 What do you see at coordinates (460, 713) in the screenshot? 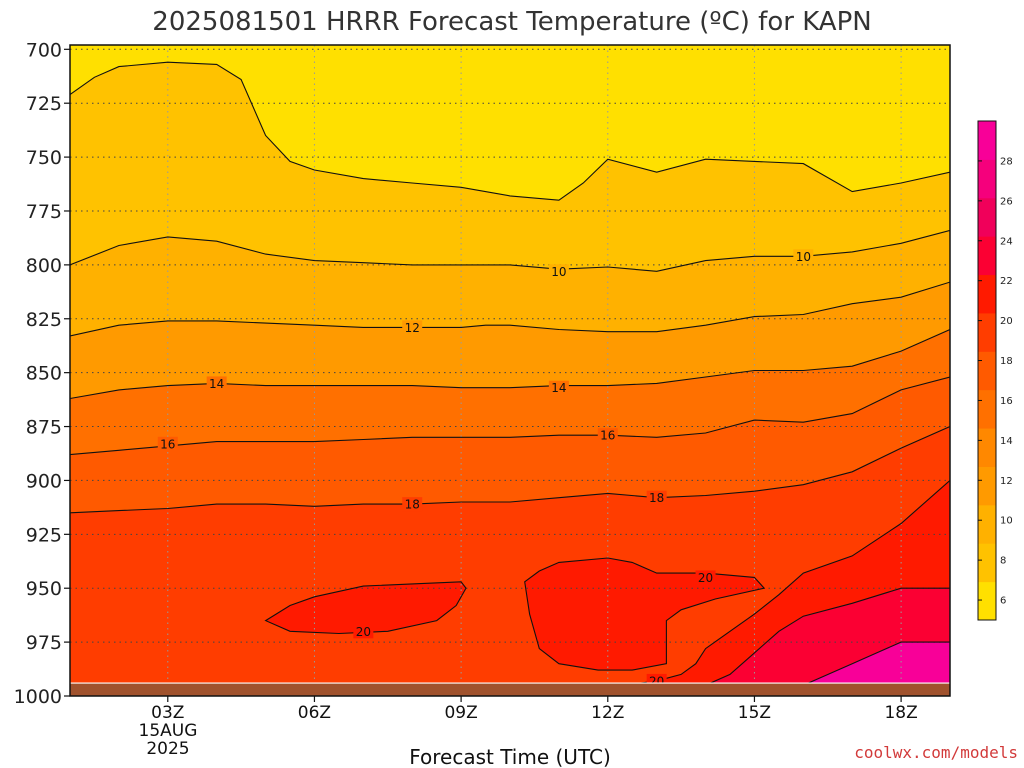
I see `x-tick-label: 09Z` at bounding box center [460, 713].